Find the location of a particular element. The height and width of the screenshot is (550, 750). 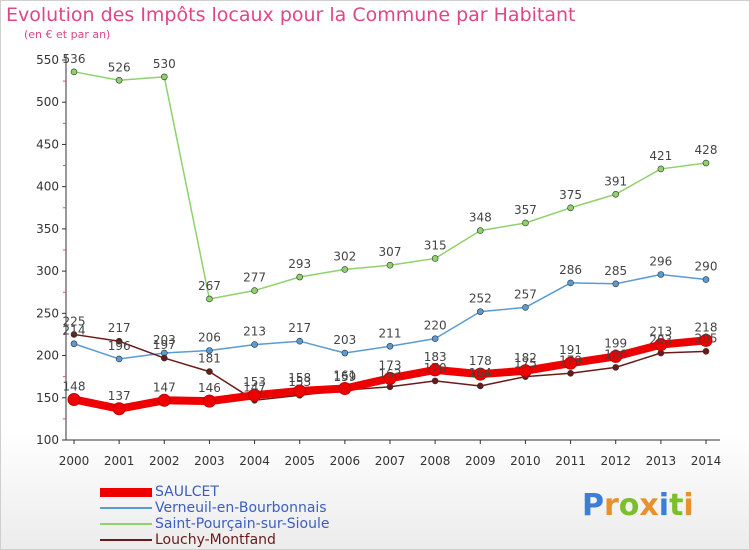

data-label: 290 is located at coordinates (706, 267).